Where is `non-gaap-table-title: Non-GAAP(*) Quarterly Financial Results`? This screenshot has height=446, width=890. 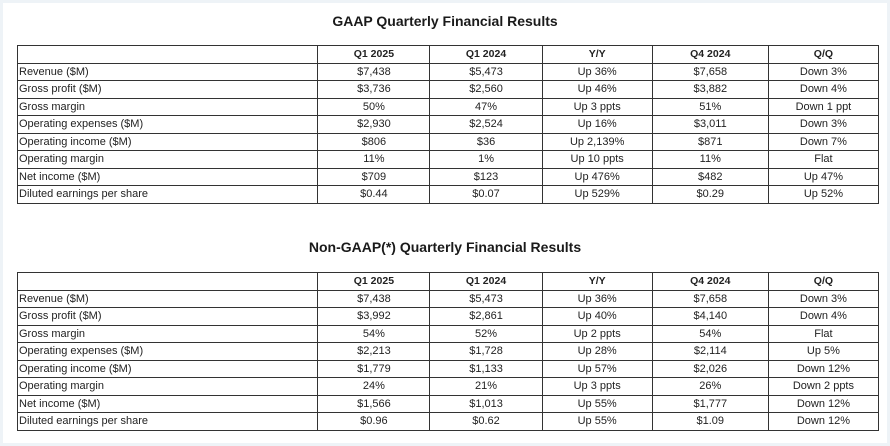 non-gaap-table-title: Non-GAAP(*) Quarterly Financial Results is located at coordinates (445, 247).